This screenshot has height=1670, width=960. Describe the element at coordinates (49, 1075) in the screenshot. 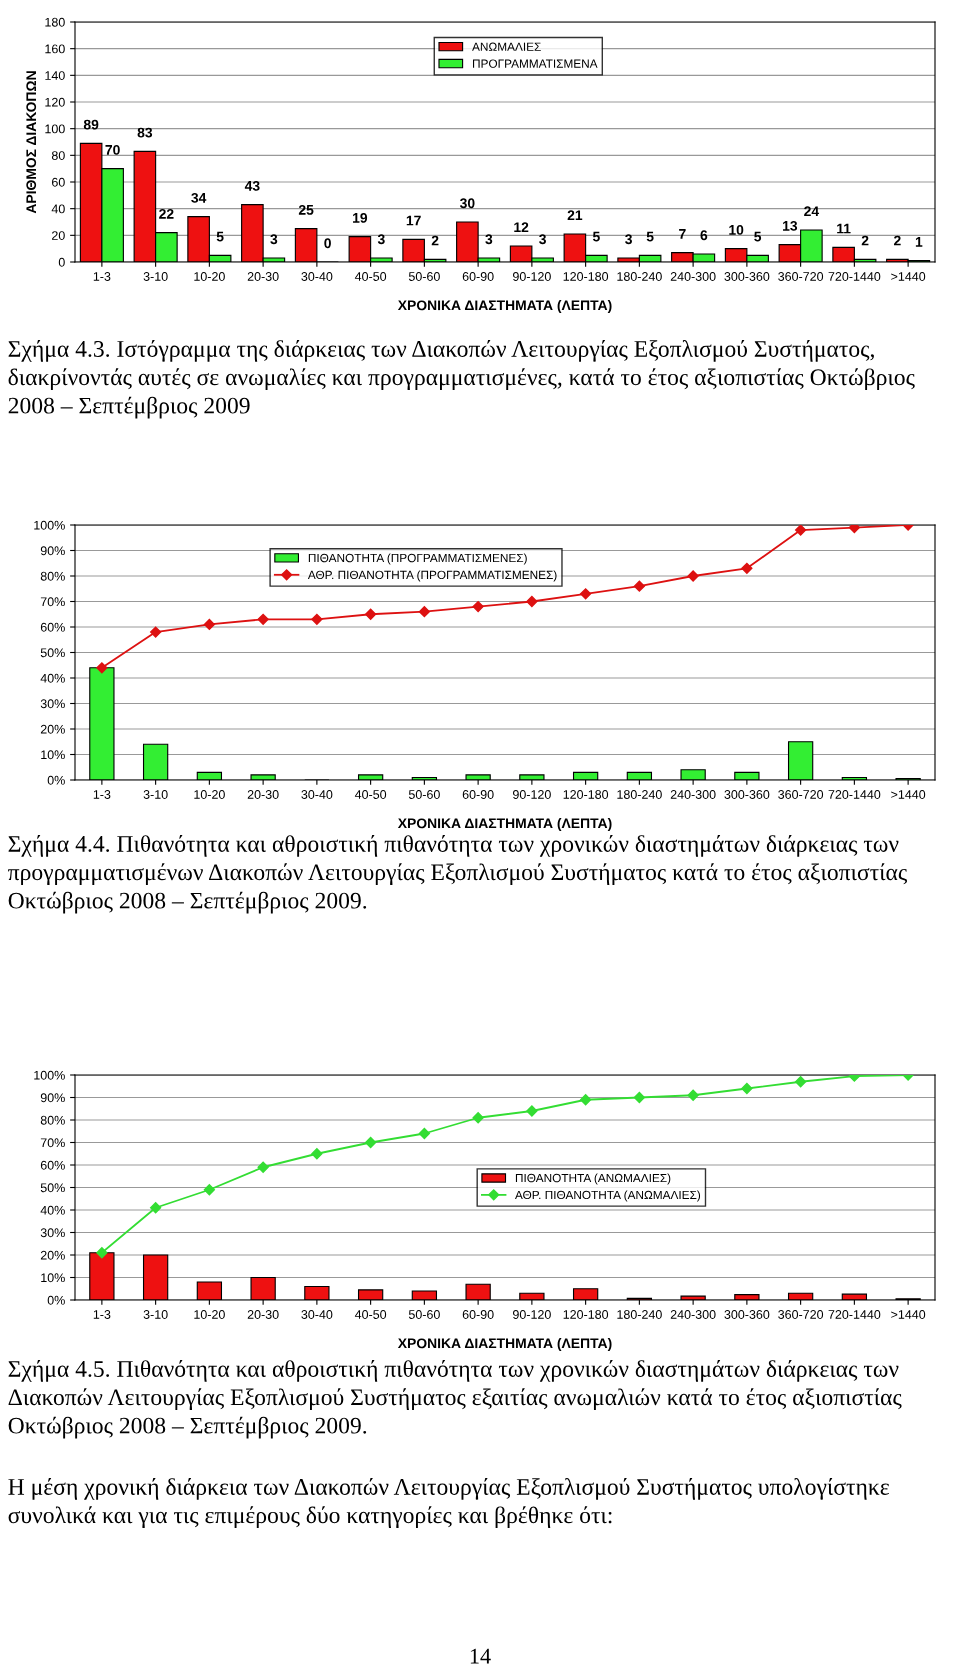

I see `y-tick-label: 100%` at that location.